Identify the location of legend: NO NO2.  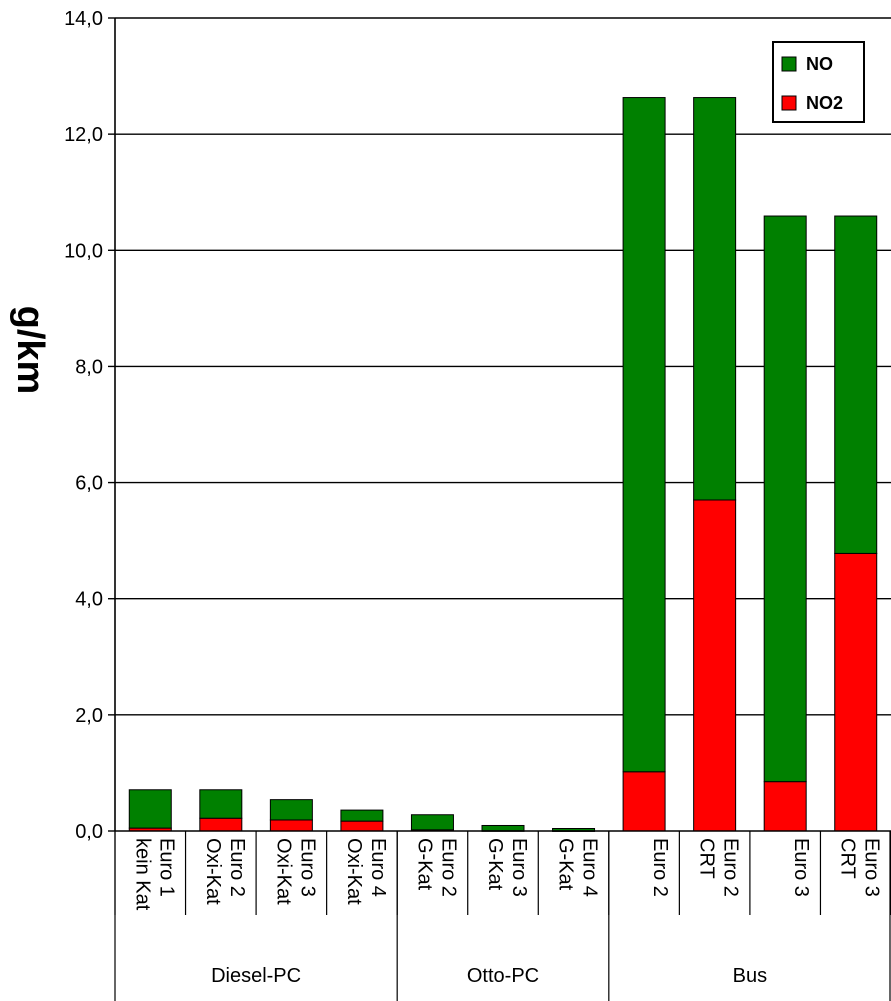
(818, 82).